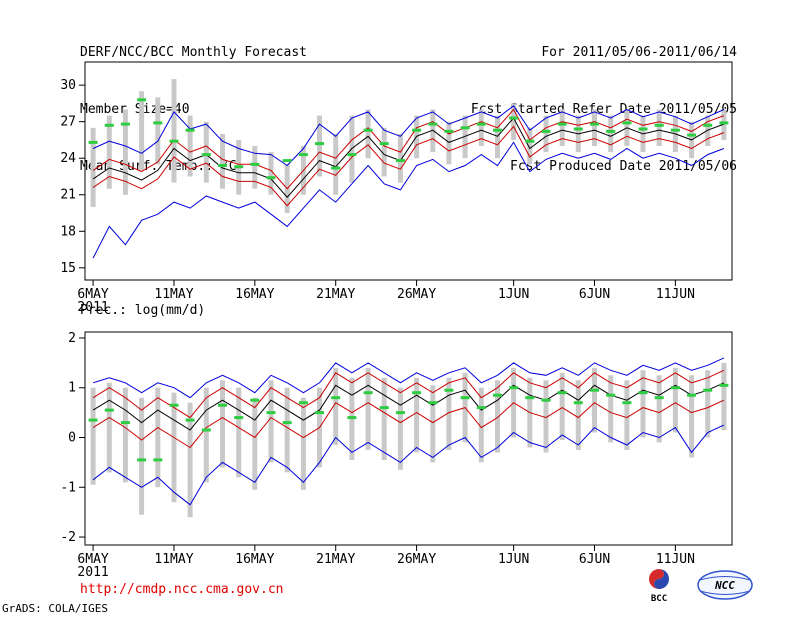 The height and width of the screenshot is (618, 800). I want to click on ncc-globe-line-top, so click(725, 578).